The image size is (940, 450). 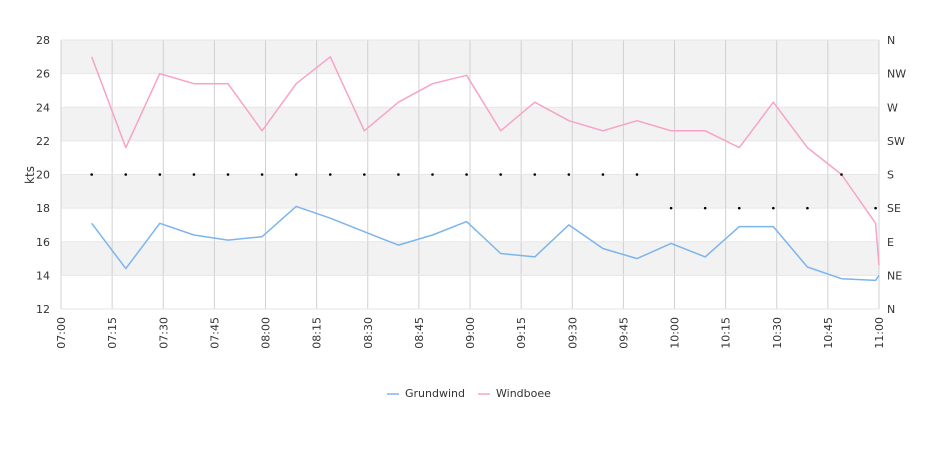 What do you see at coordinates (43, 275) in the screenshot?
I see `y-tick-label: 14` at bounding box center [43, 275].